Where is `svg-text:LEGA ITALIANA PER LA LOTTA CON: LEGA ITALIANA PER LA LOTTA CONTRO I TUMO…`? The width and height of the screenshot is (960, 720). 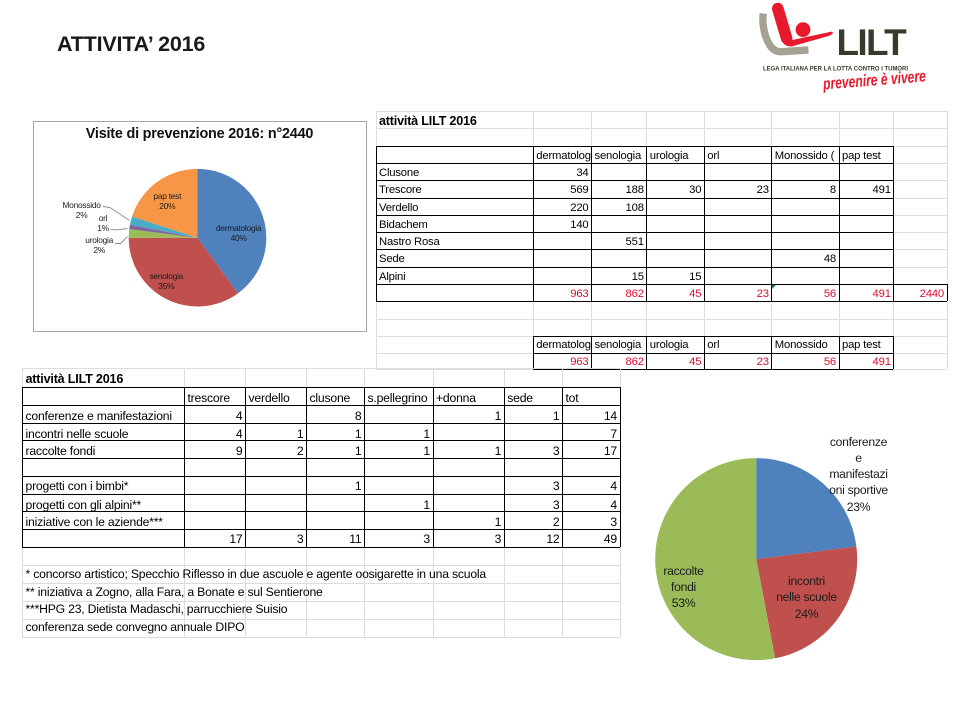 svg-text:LEGA ITALIANA PER LA LOTTA CON: LEGA ITALIANA PER LA LOTTA CONTRO I TUMO… is located at coordinates (835, 69).